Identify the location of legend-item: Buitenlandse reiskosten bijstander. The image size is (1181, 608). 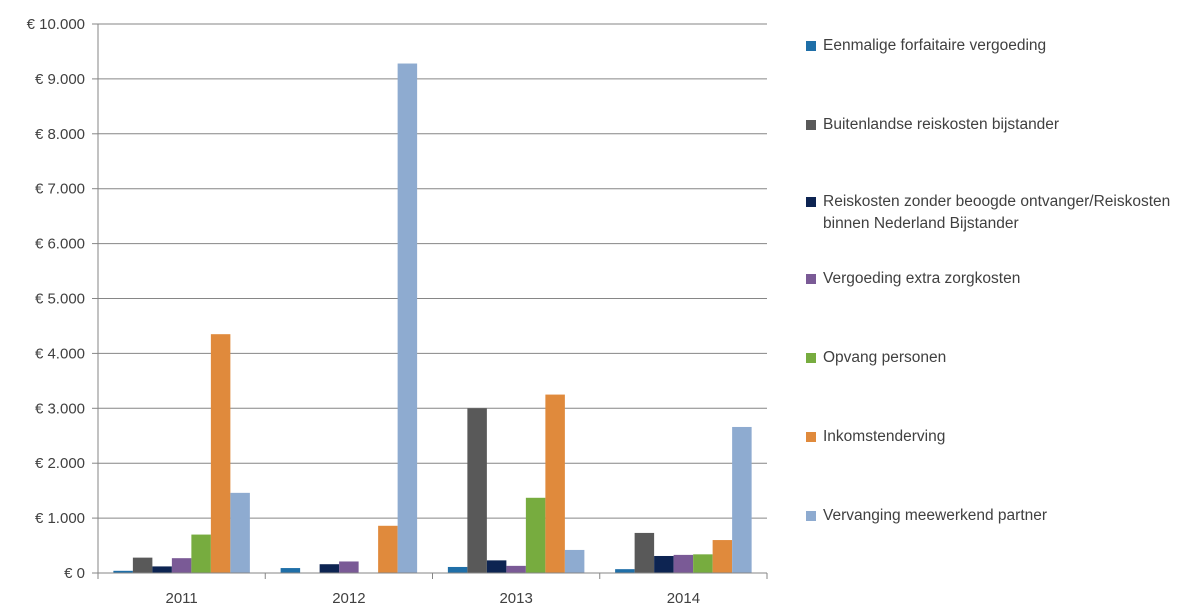
(993, 125).